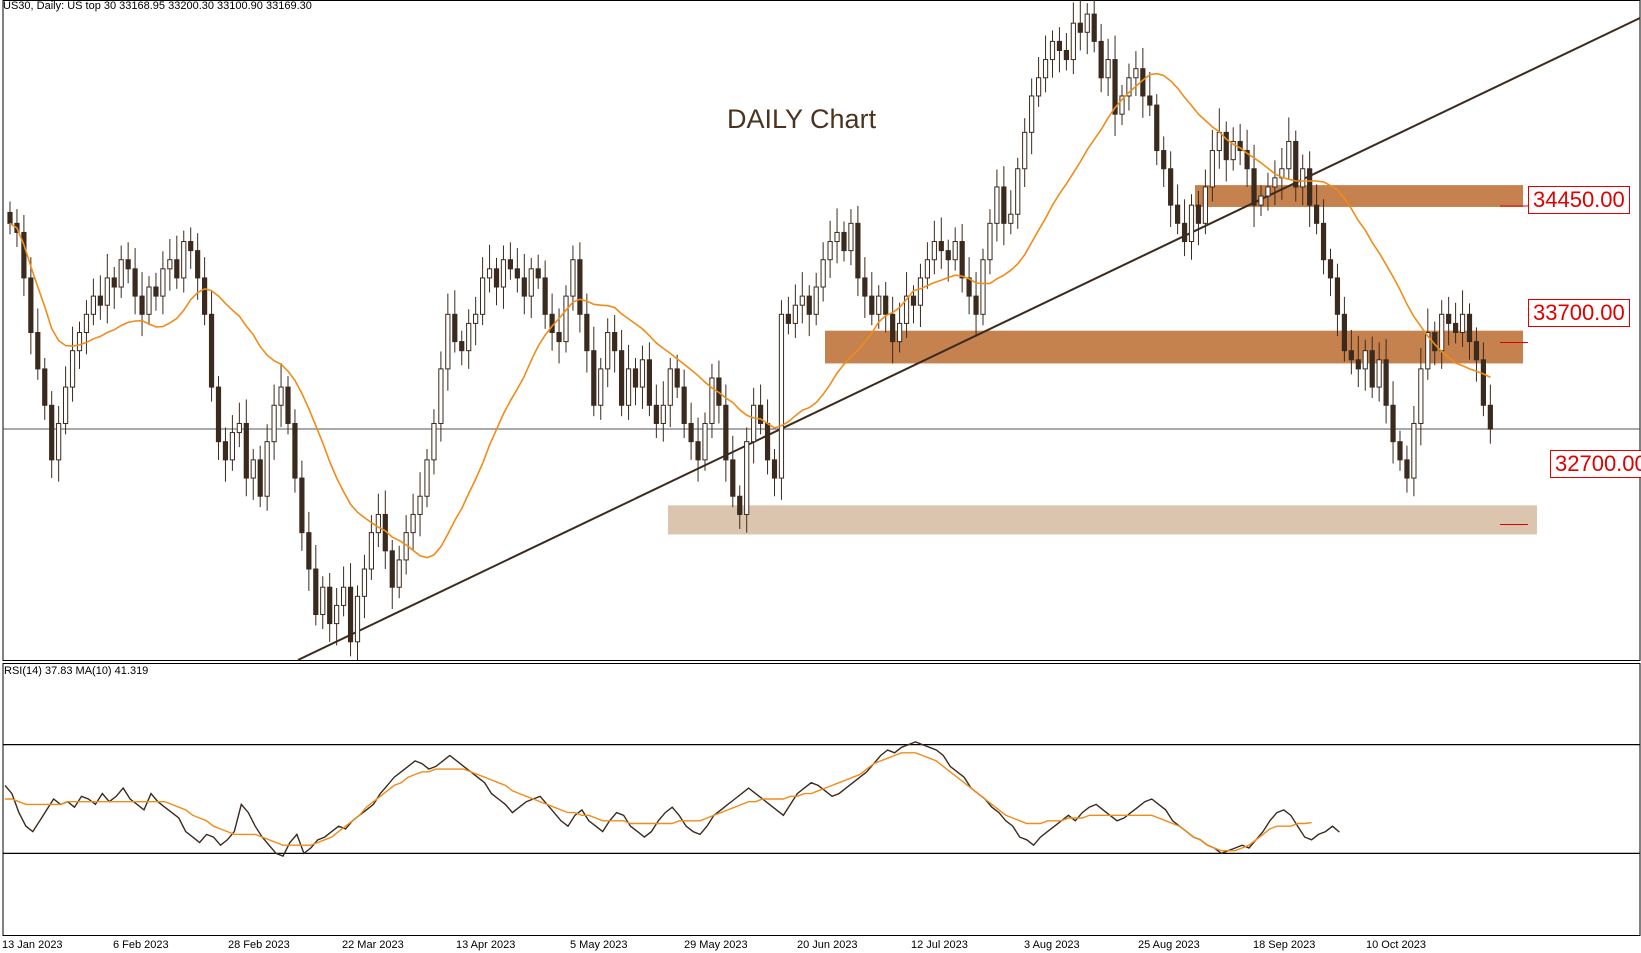  What do you see at coordinates (802, 119) in the screenshot?
I see `chart-title: DAILY Chart` at bounding box center [802, 119].